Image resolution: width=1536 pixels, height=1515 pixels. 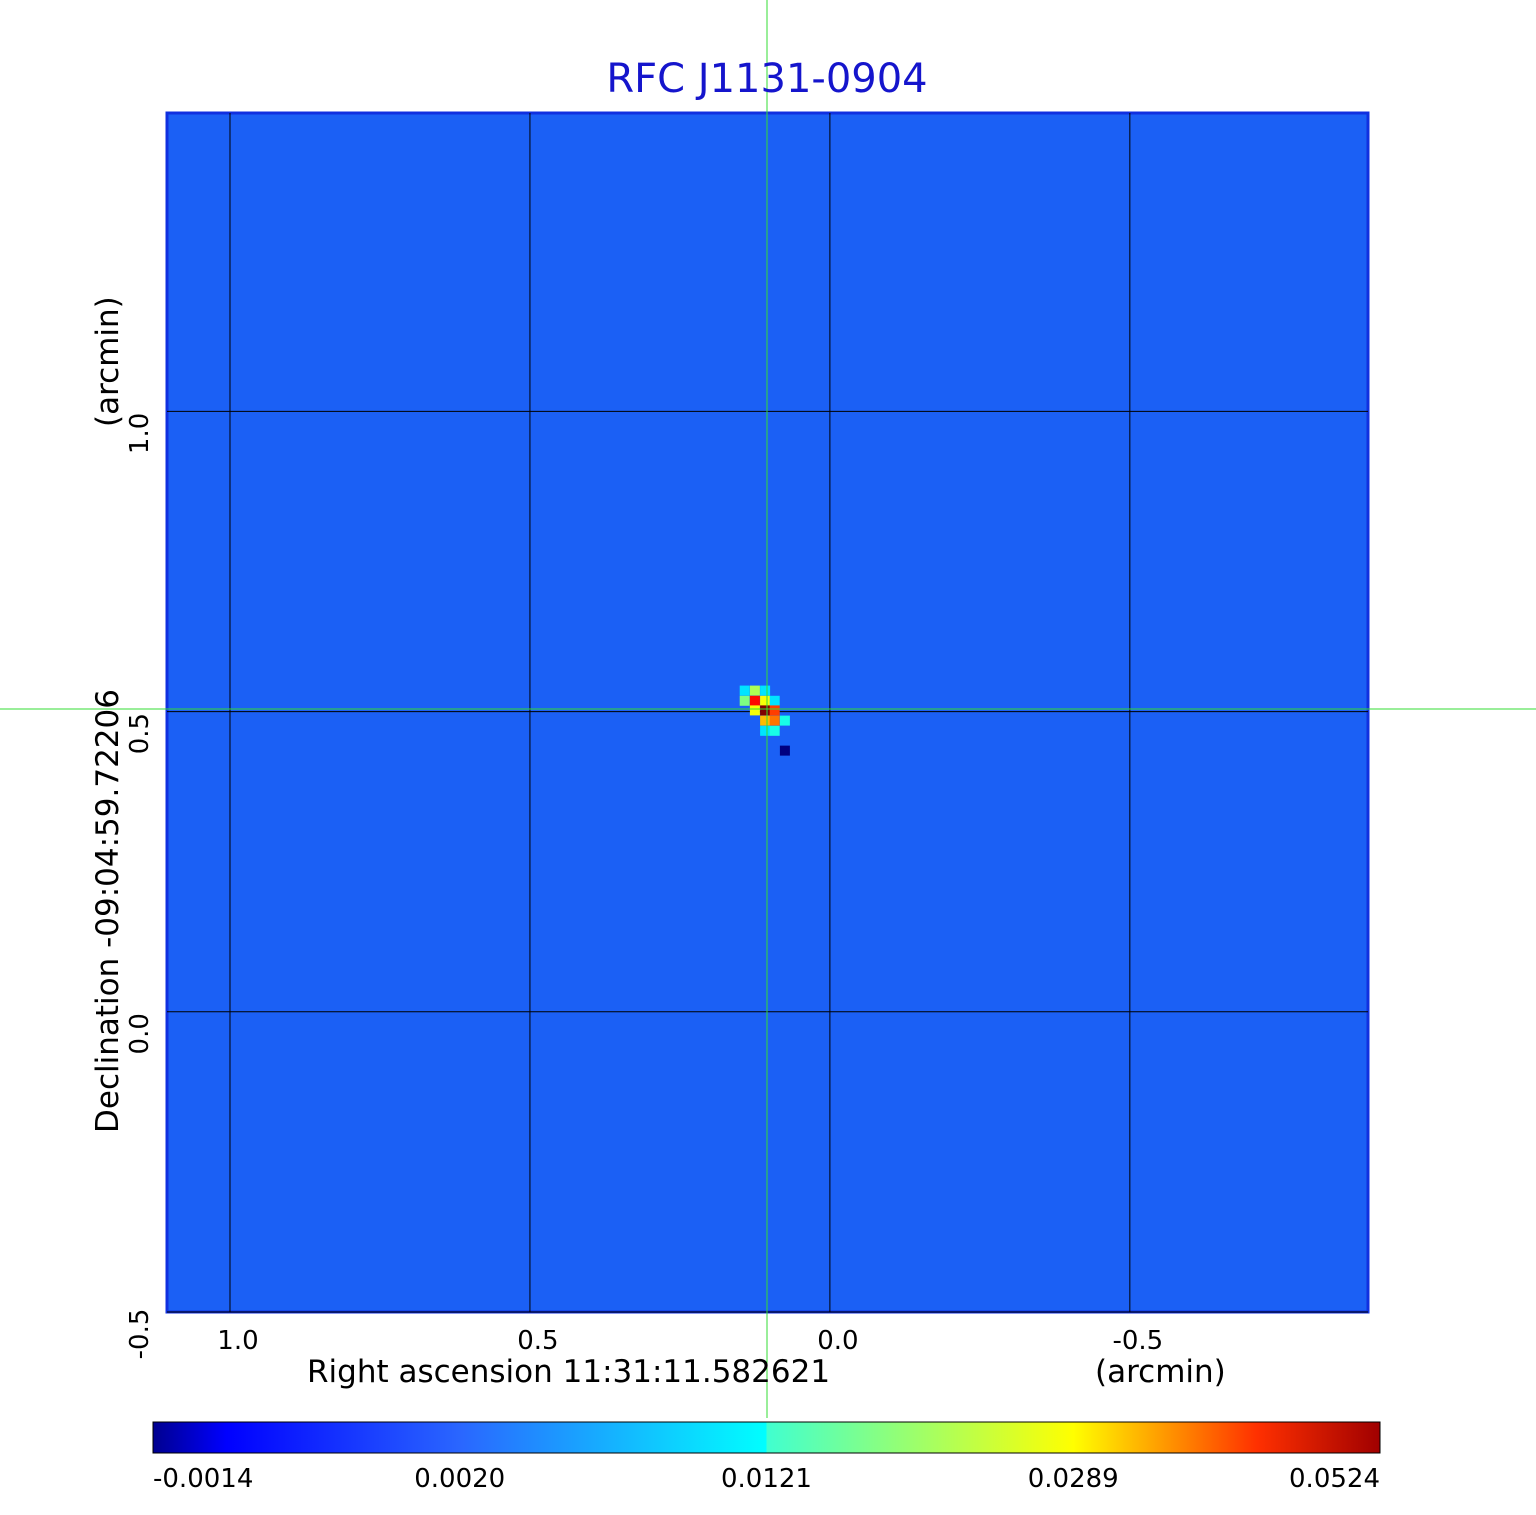 What do you see at coordinates (140, 1334) in the screenshot?
I see `y-tick-label: -0.5` at bounding box center [140, 1334].